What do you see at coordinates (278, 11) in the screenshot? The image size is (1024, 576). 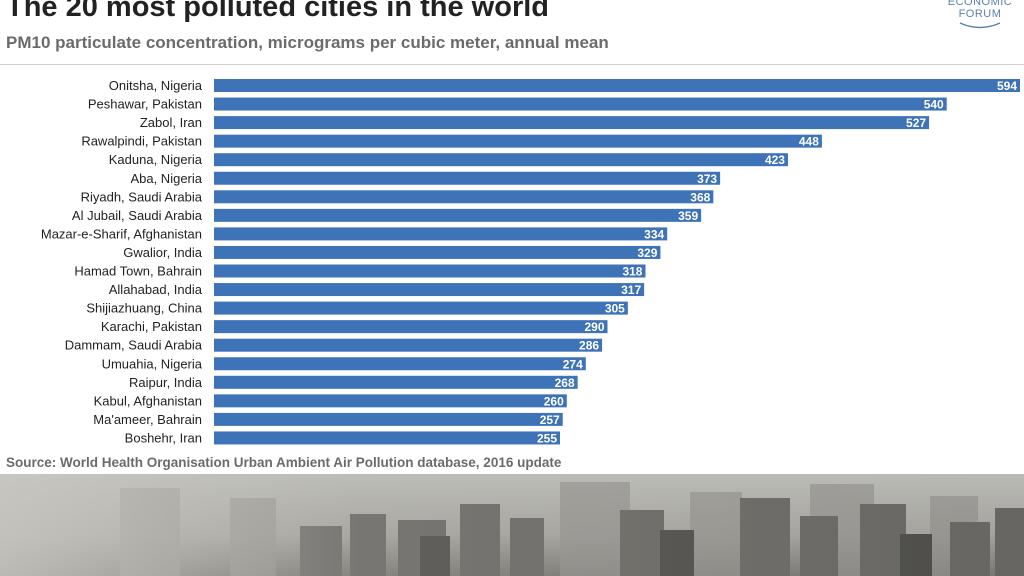 I see `chart-title: The 20 most polluted cities in the world` at bounding box center [278, 11].